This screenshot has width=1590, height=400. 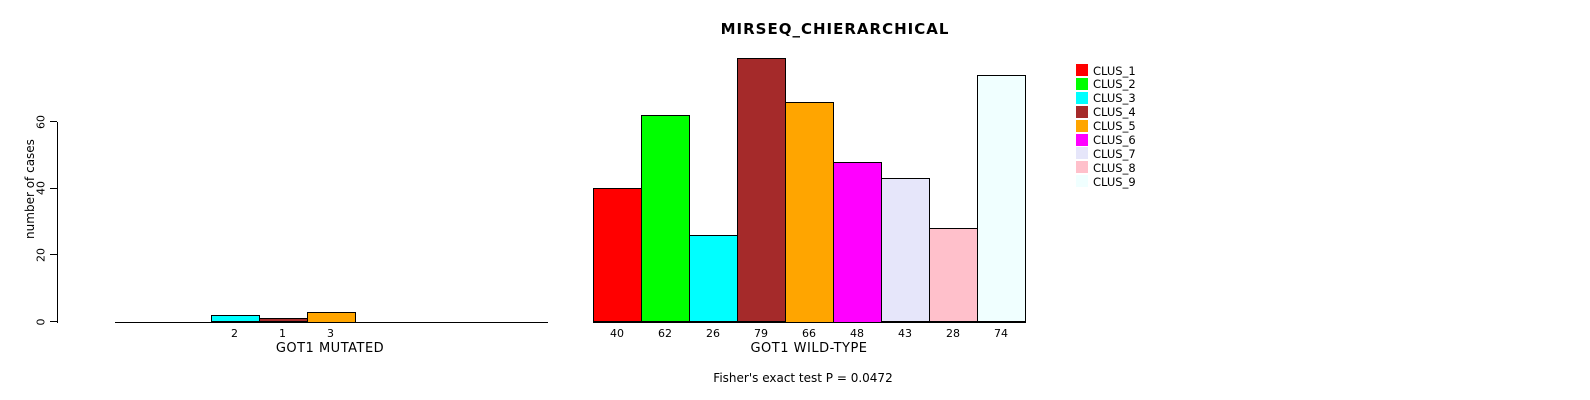 I want to click on fisher-test-note: Fisher's exact test P = 0.0472, so click(x=803, y=378).